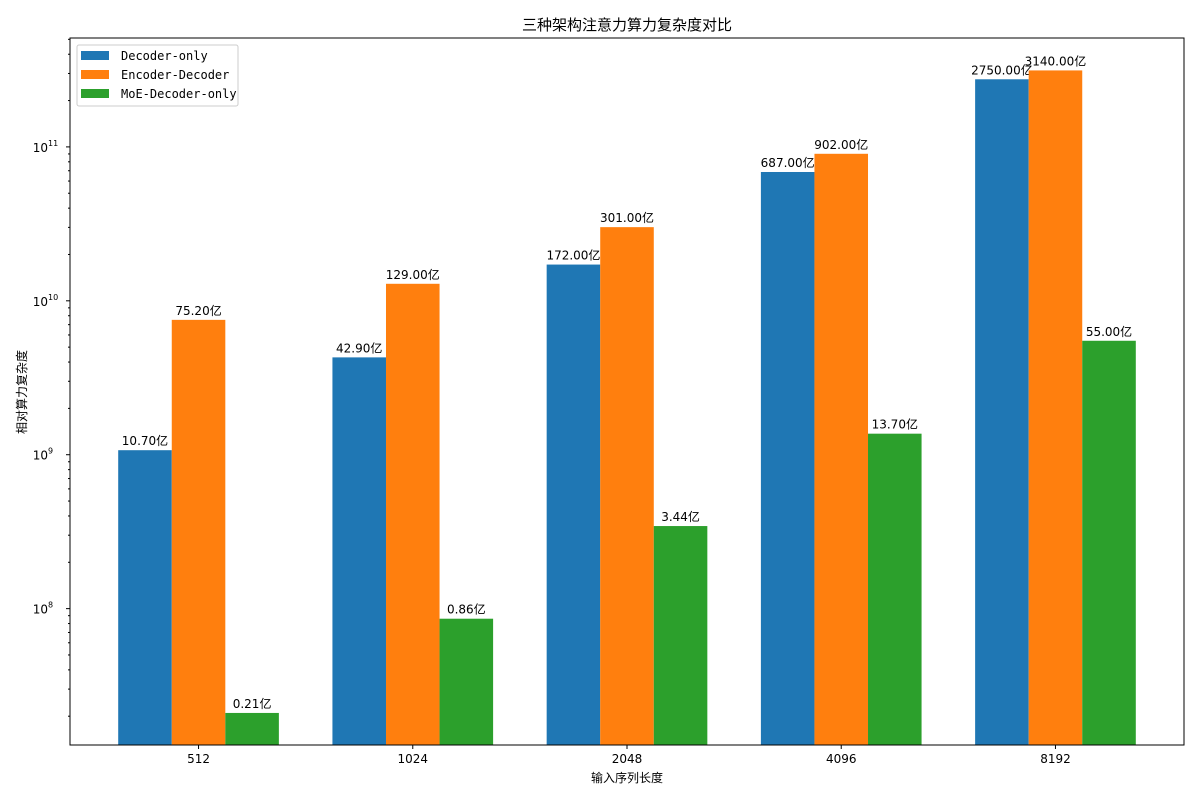 This screenshot has height=804, width=1200. What do you see at coordinates (573, 255) in the screenshot?
I see `data-label: 172.00亿` at bounding box center [573, 255].